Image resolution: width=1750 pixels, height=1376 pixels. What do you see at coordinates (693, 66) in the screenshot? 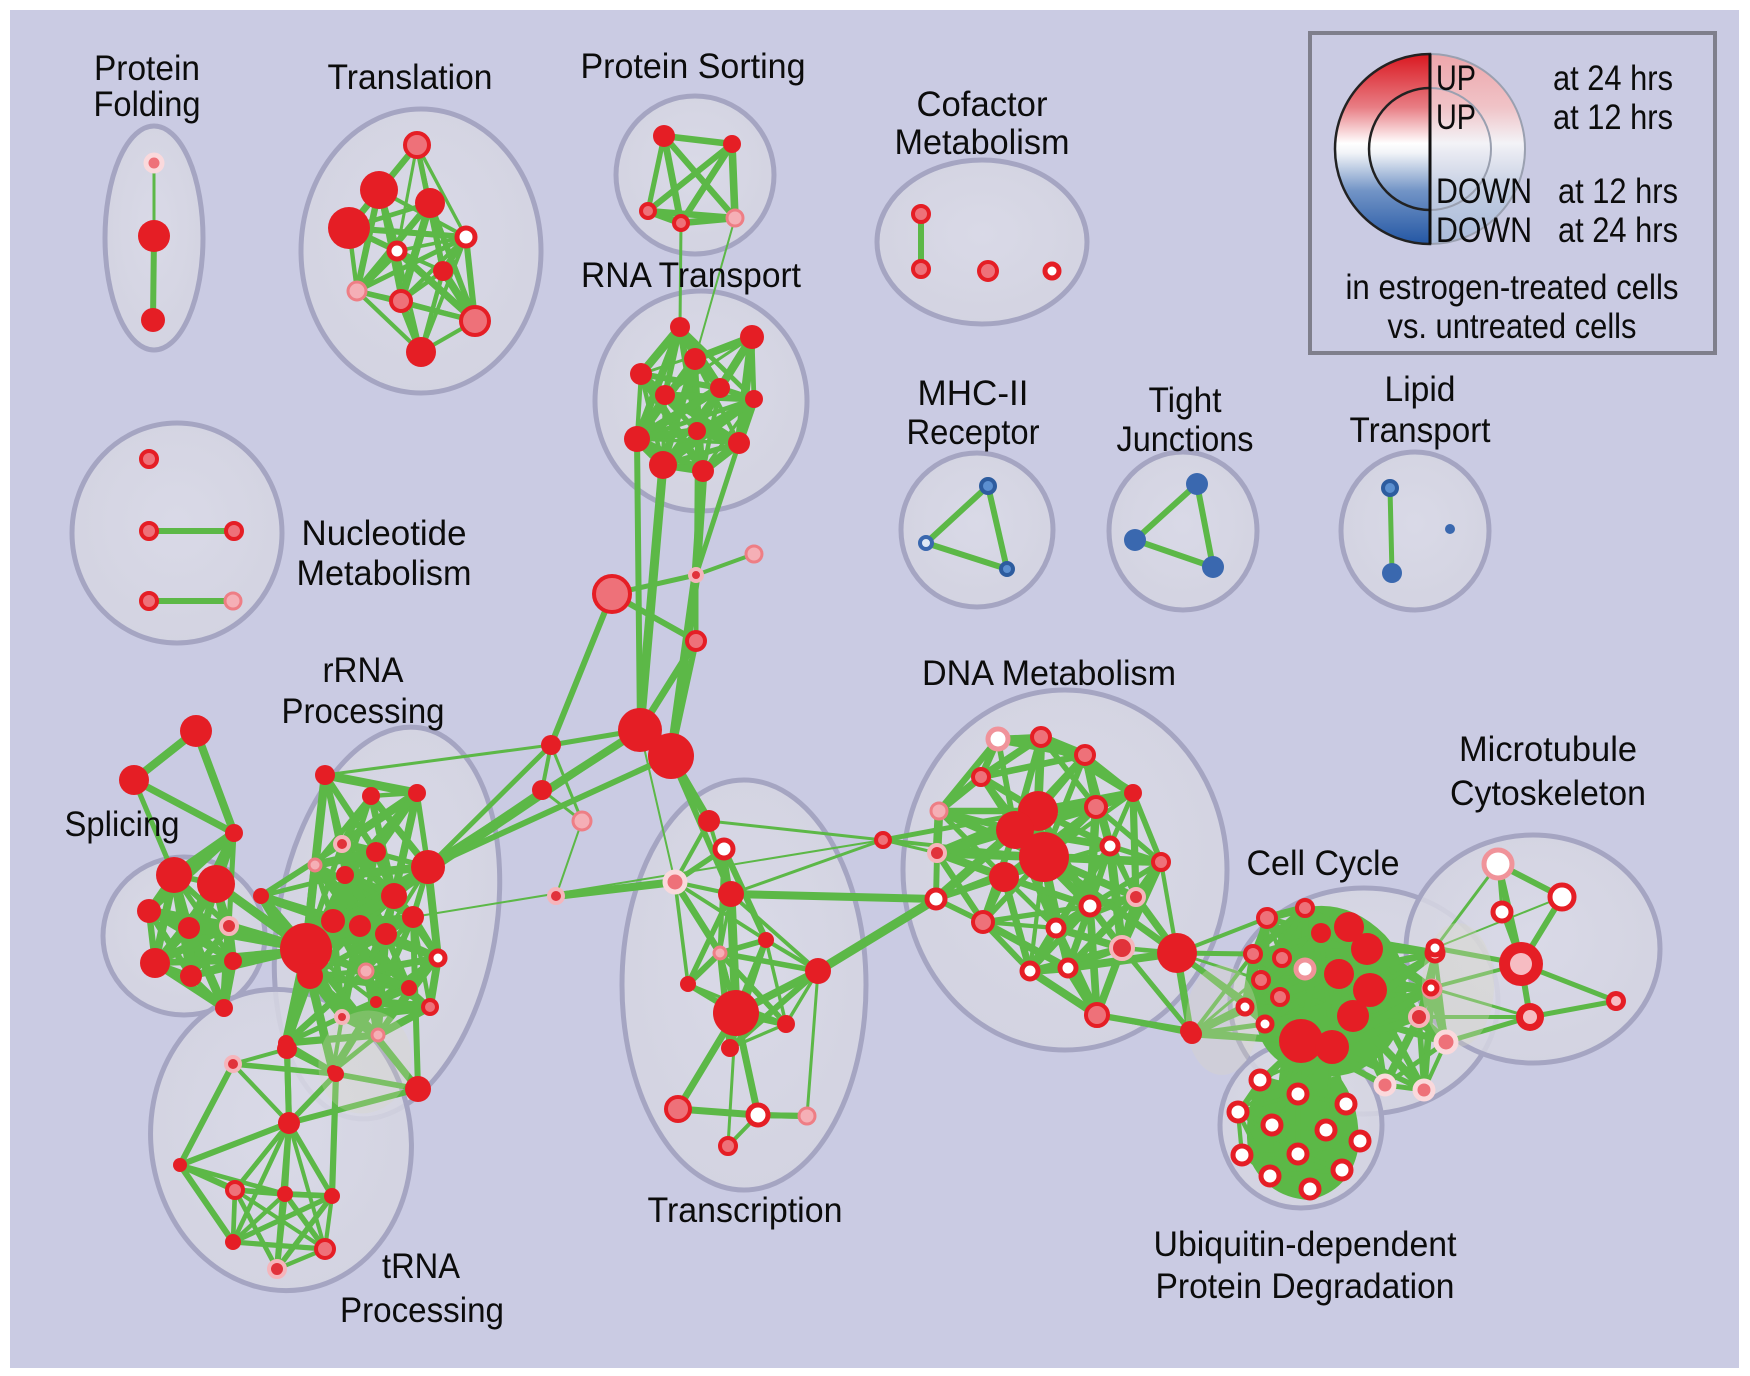
I see `svg-text: Protein Sorting` at bounding box center [693, 66].